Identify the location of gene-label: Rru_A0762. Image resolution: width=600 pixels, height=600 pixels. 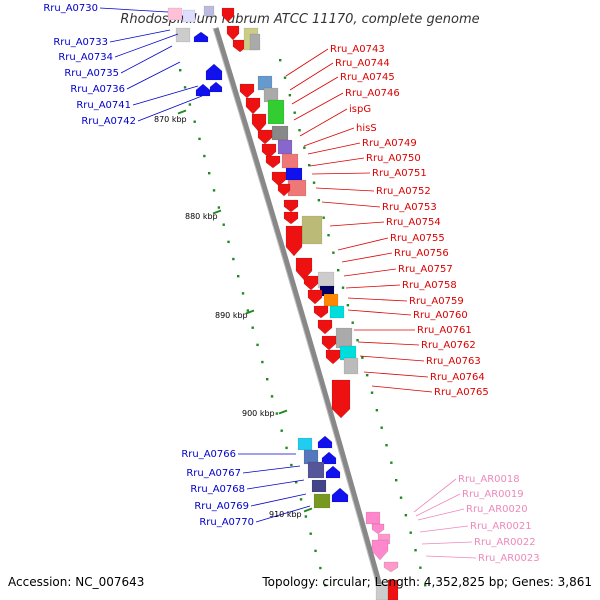
(448, 345).